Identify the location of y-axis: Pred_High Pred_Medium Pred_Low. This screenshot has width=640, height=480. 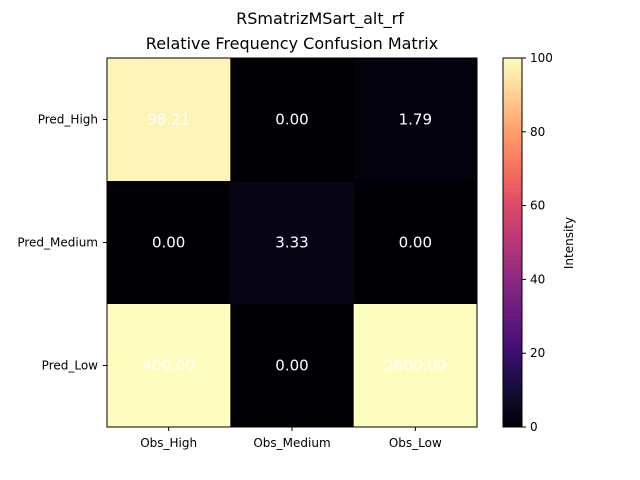
(62, 243).